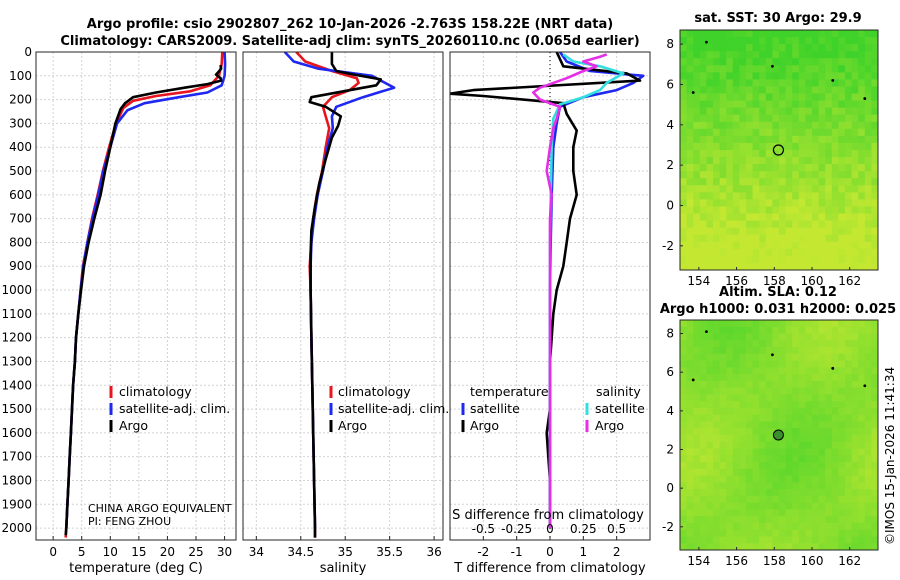 The height and width of the screenshot is (580, 900). Describe the element at coordinates (483, 552) in the screenshot. I see `x-tick-label: -2` at that location.